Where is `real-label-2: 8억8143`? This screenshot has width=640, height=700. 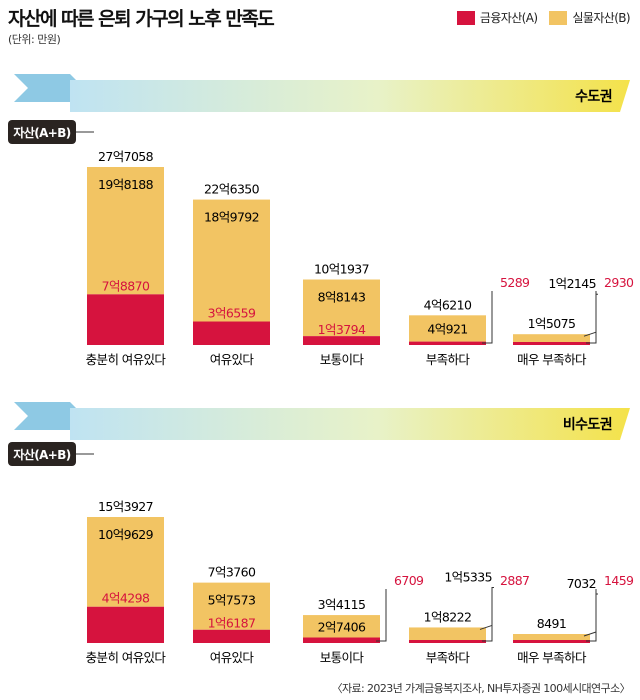
real-label-2: 8억8143 is located at coordinates (342, 297).